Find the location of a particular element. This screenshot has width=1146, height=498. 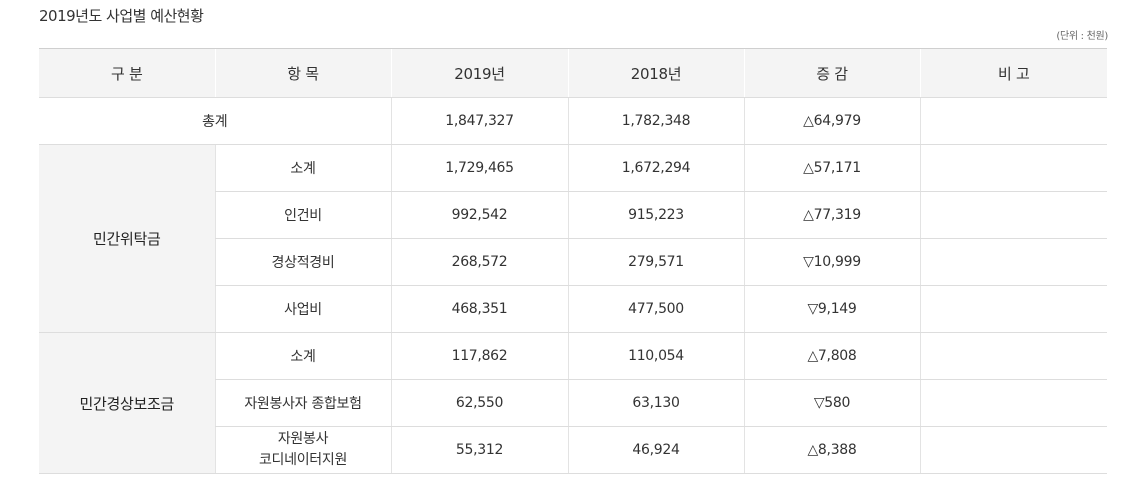

unit-label: (단위 : 천원) is located at coordinates (1082, 36).